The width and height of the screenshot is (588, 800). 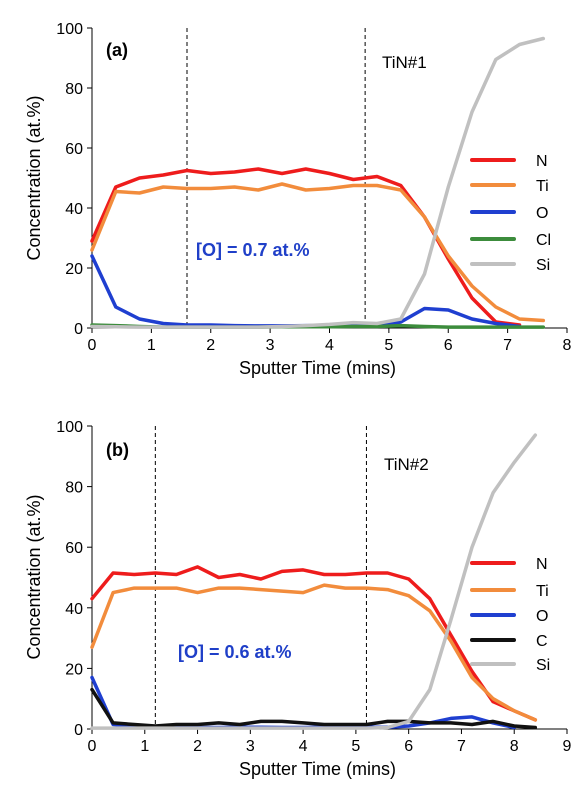 I want to click on series-line-c, so click(x=314, y=708).